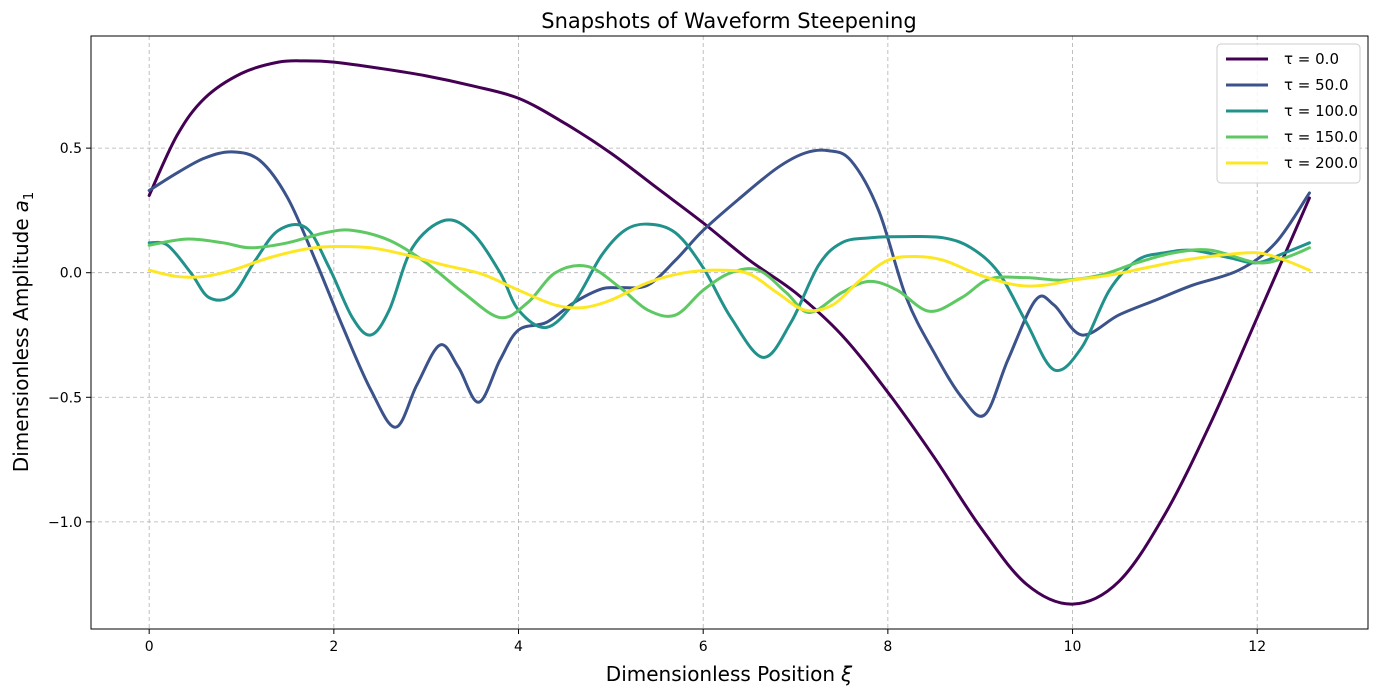 The image size is (1378, 697). What do you see at coordinates (1321, 137) in the screenshot?
I see `legend-label: τ = 150.0` at bounding box center [1321, 137].